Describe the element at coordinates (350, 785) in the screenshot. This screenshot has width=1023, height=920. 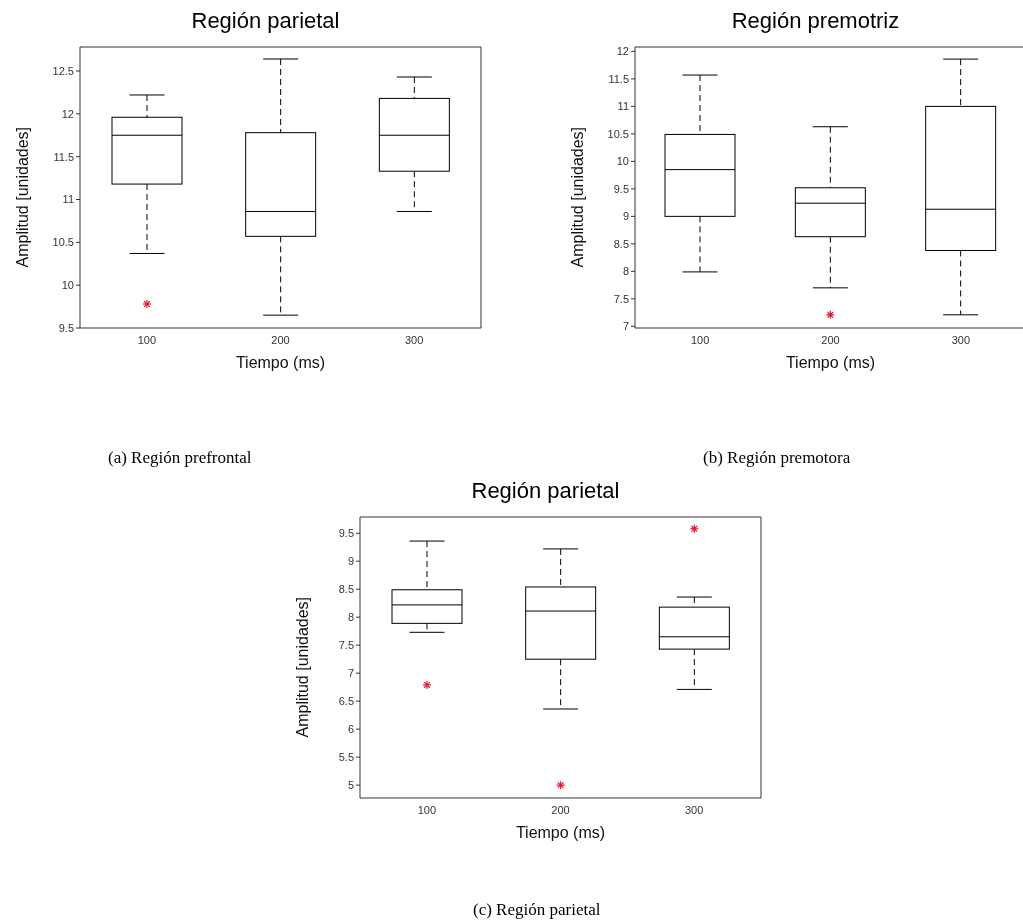
I see `y-tick-label: 5` at that location.